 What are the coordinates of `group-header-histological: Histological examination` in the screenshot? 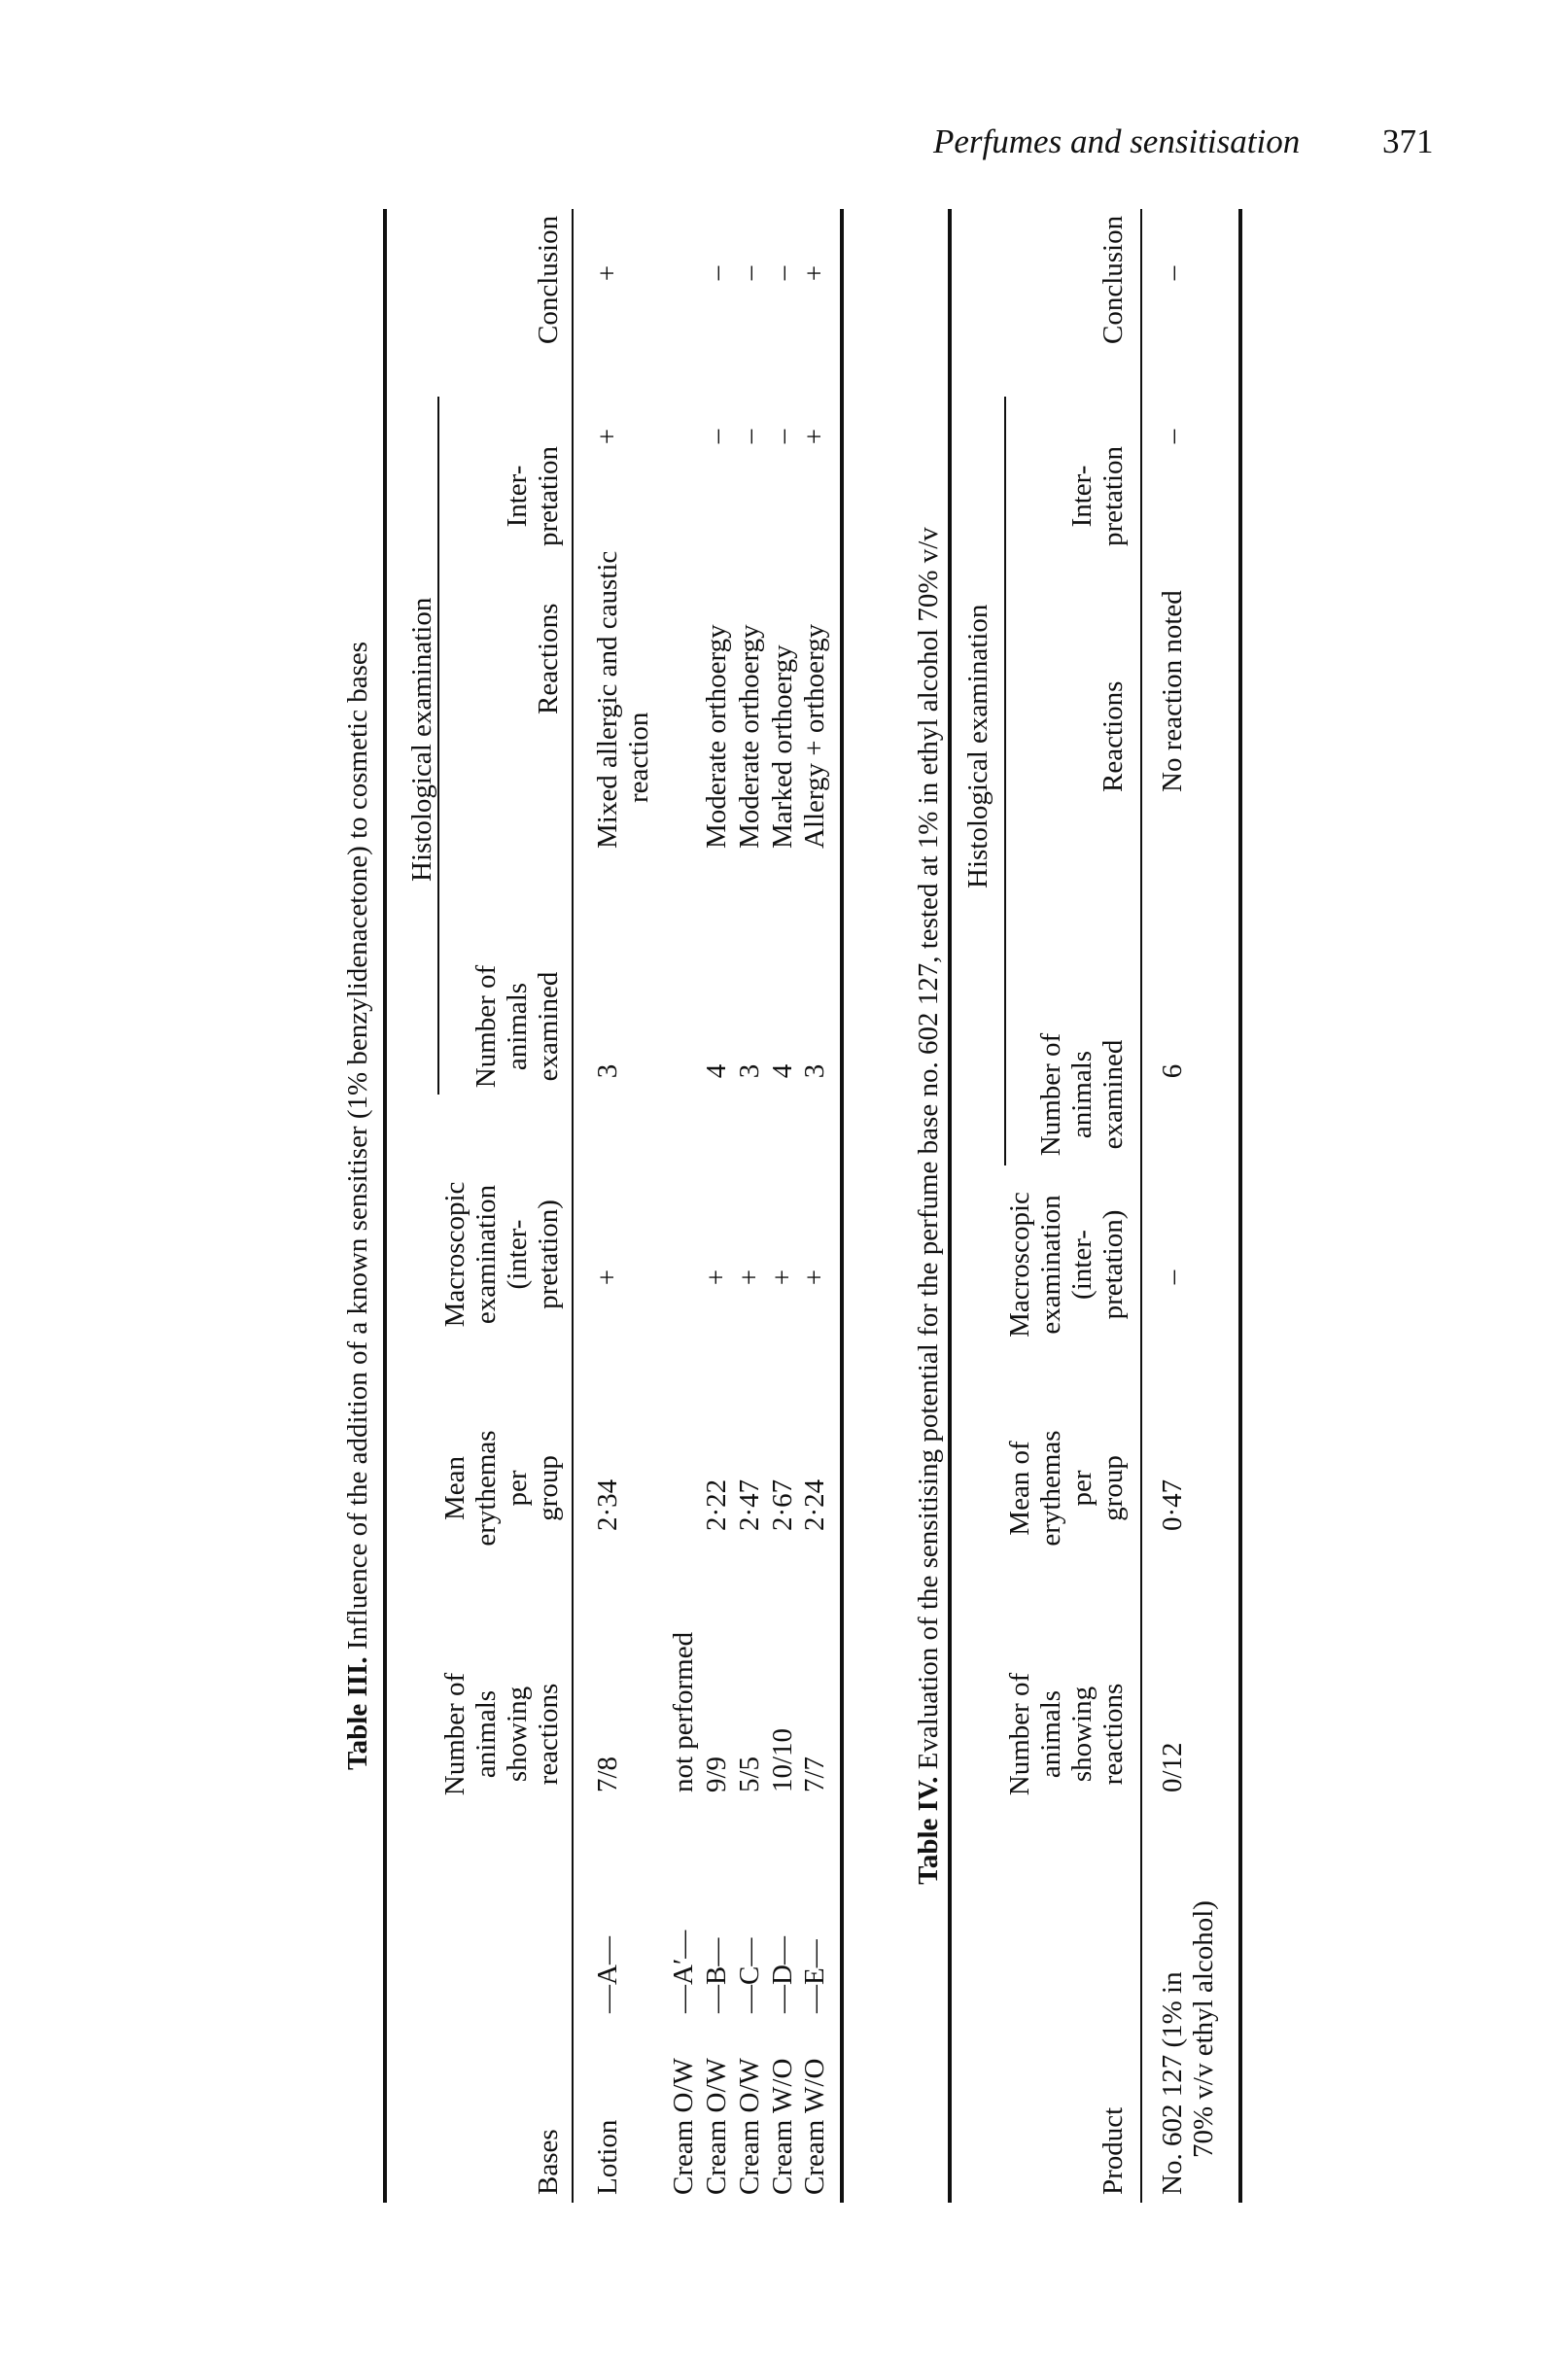 It's located at (977, 746).